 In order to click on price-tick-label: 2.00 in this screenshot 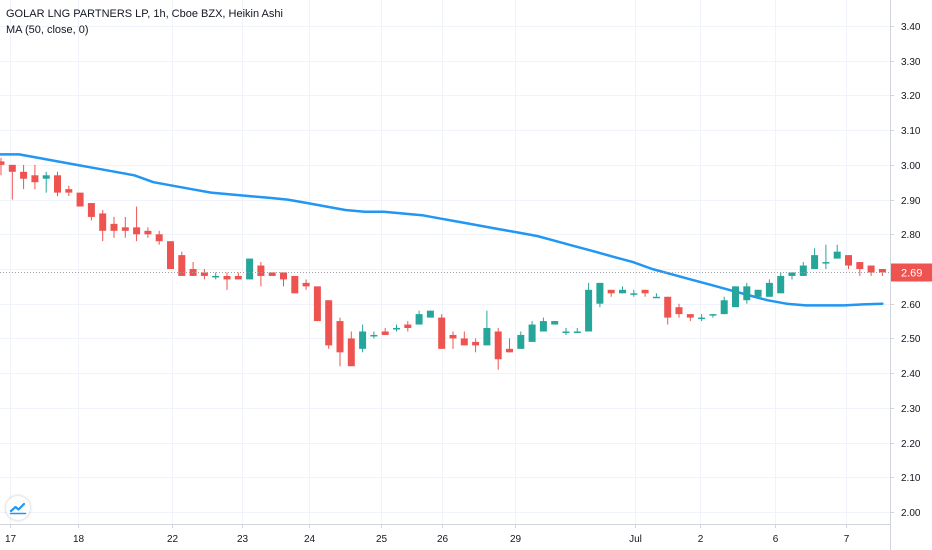, I will do `click(911, 513)`.